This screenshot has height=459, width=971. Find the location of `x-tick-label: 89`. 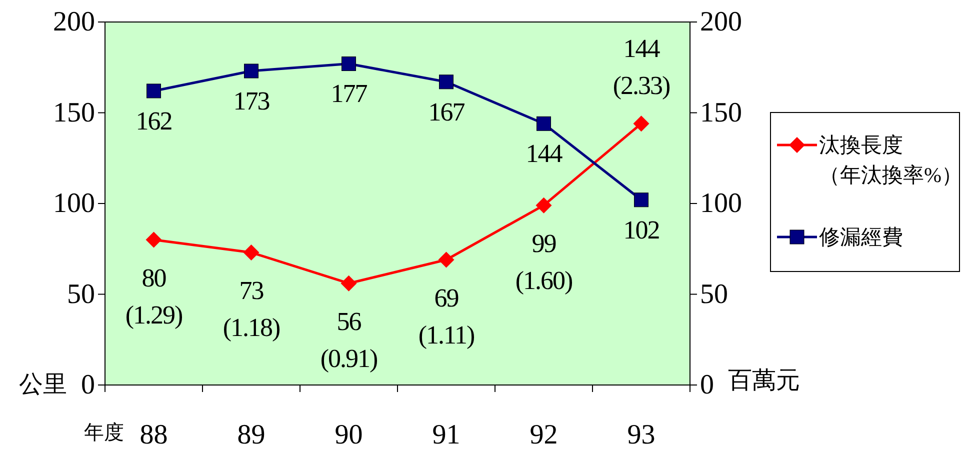

x-tick-label: 89 is located at coordinates (251, 435).